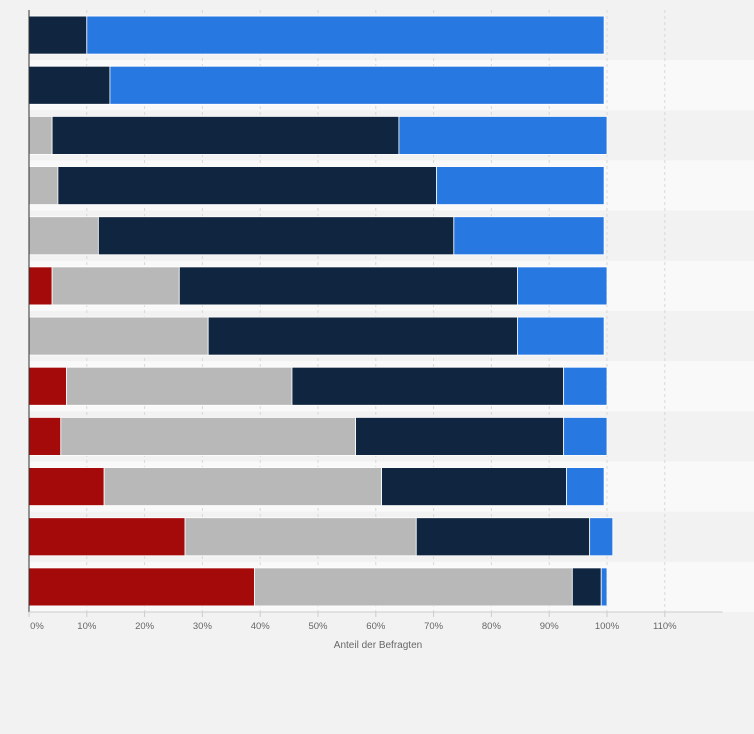 The image size is (754, 734). I want to click on x-tick-label: 60%, so click(376, 626).